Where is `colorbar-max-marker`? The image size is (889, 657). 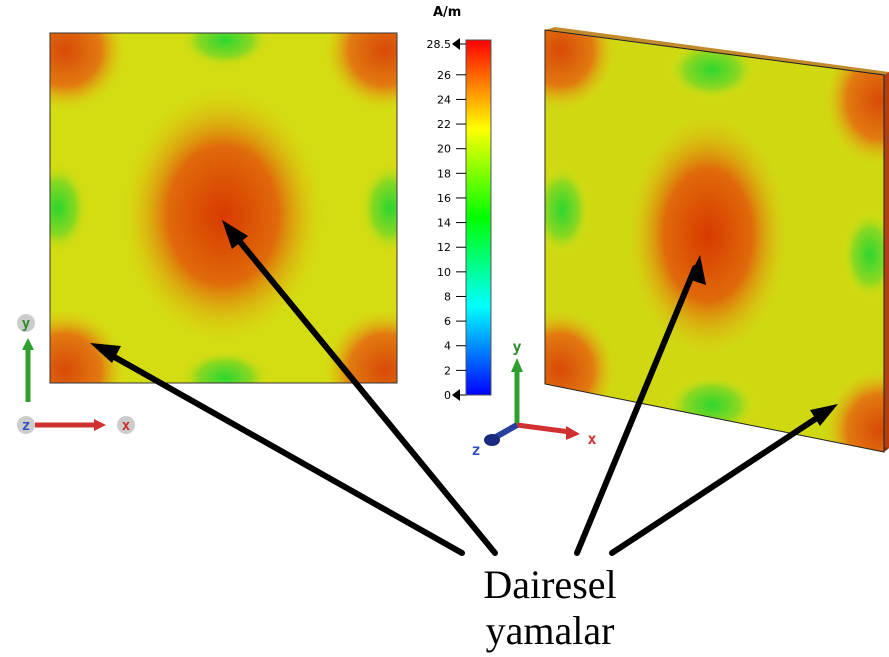
colorbar-max-marker is located at coordinates (456, 44).